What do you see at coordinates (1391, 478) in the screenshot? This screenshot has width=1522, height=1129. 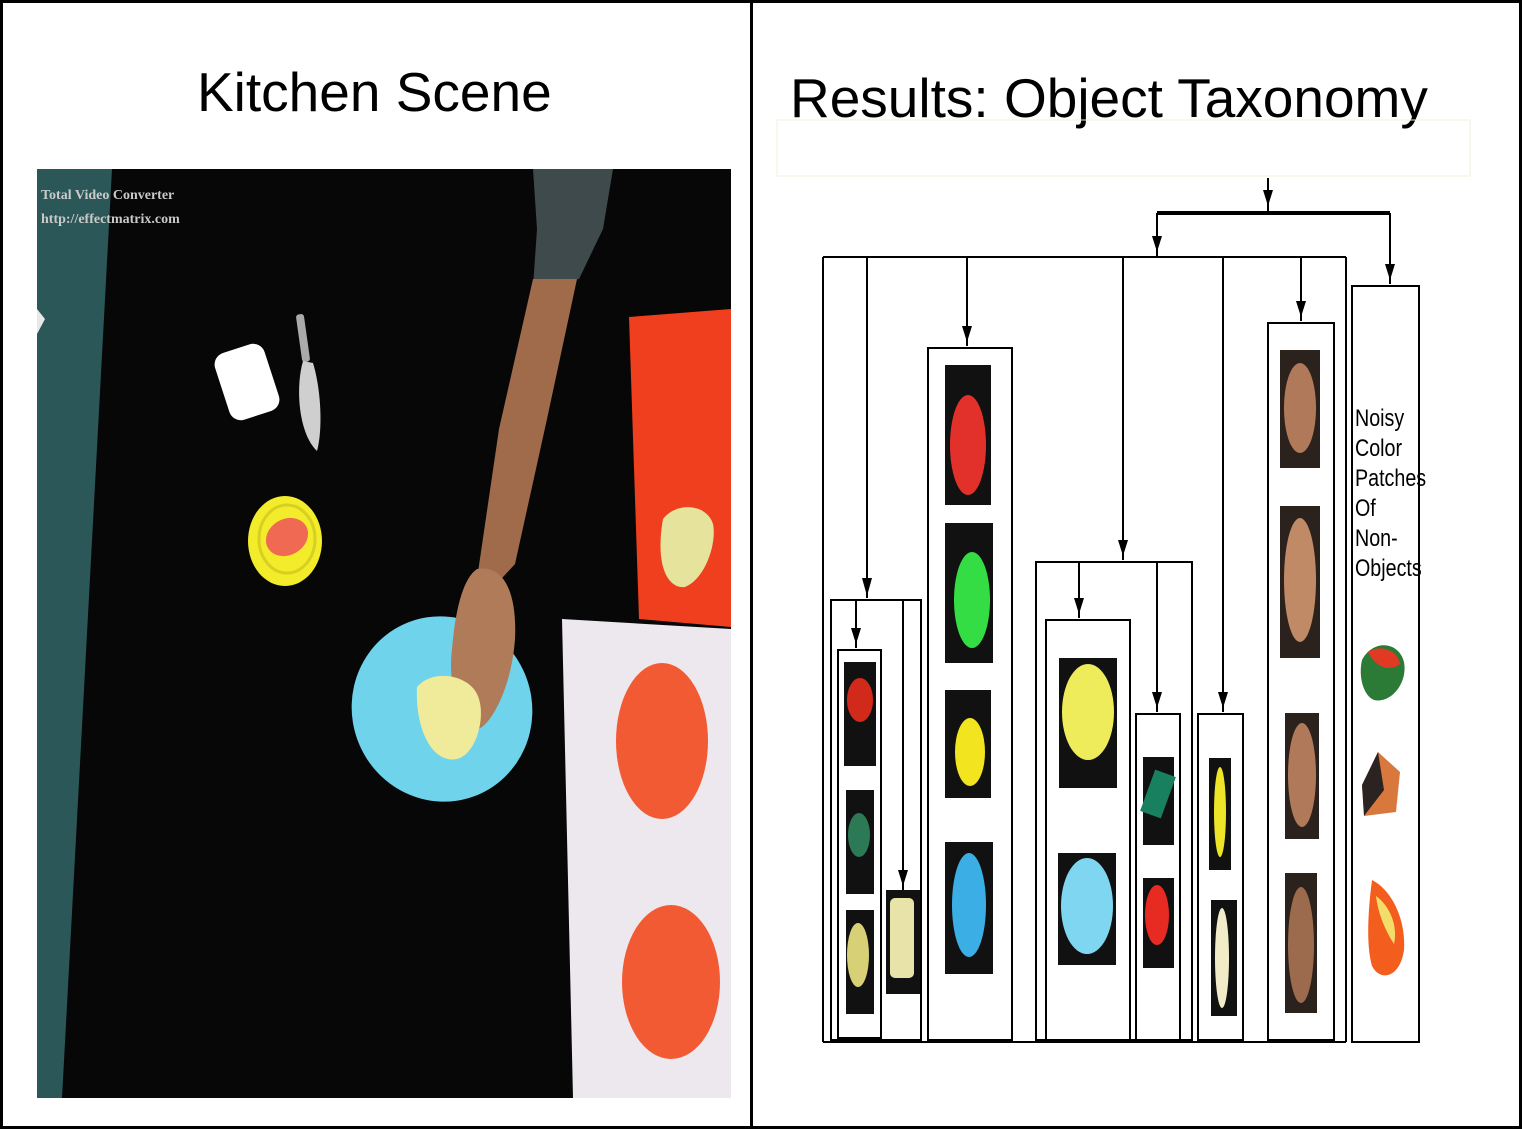 I see `noisy-line-3: Patches` at bounding box center [1391, 478].